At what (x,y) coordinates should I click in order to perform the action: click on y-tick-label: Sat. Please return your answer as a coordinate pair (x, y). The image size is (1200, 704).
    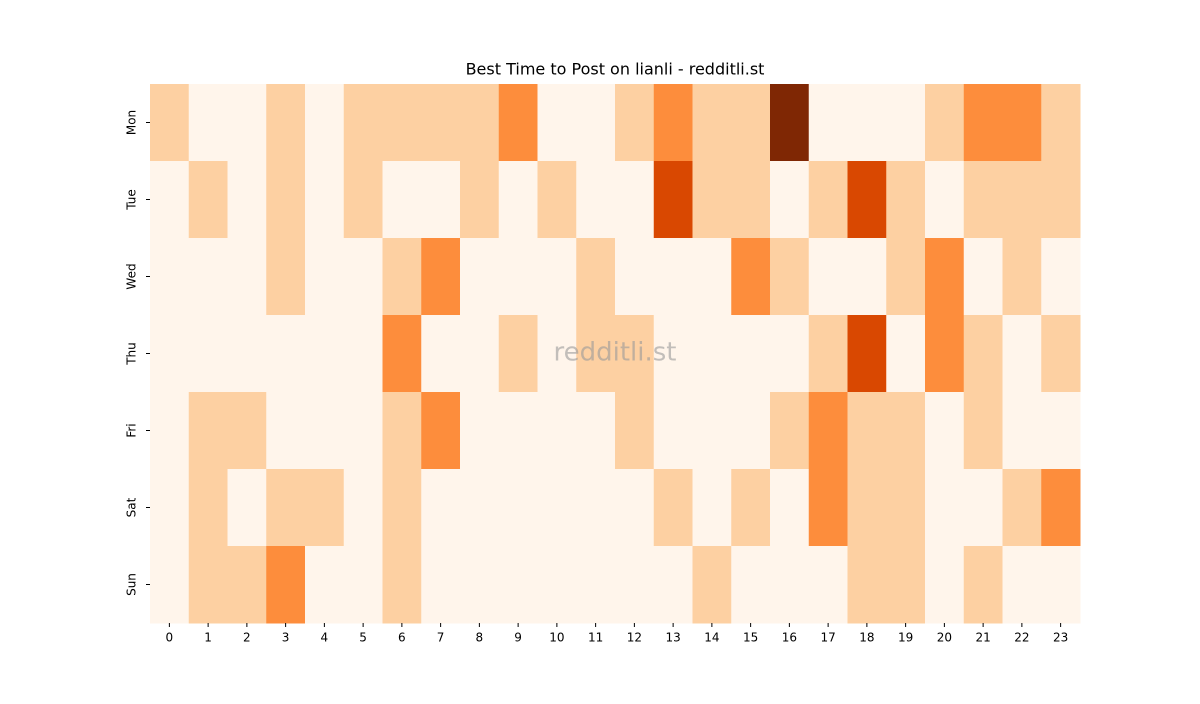
    Looking at the image, I should click on (132, 507).